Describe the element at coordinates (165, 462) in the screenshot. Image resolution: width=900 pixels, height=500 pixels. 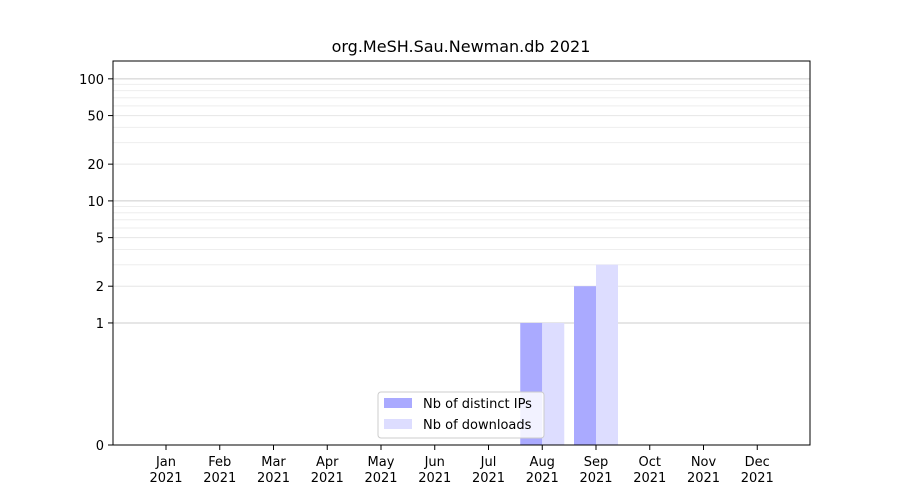
I see `x-tick-label-month: Jan` at that location.